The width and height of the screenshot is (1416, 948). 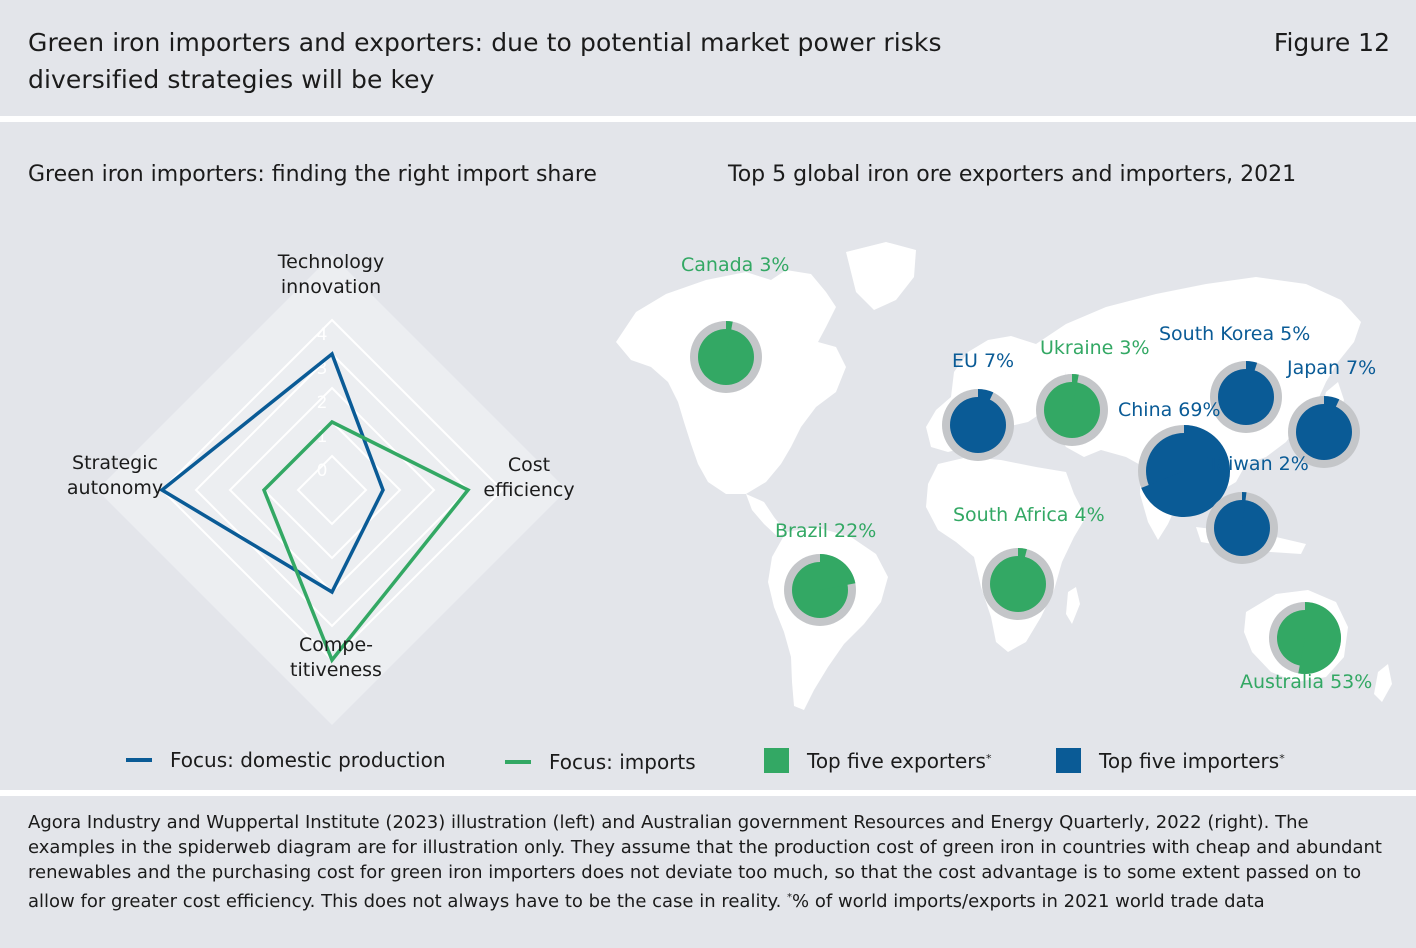 I want to click on axis-label-cost-efficiency: Cost efficiency, so click(x=529, y=477).